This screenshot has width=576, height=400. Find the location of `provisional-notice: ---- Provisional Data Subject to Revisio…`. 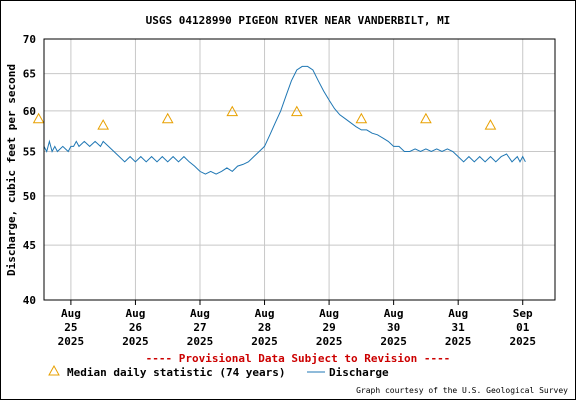

provisional-notice: ---- Provisional Data Subject to Revisio… is located at coordinates (298, 358).